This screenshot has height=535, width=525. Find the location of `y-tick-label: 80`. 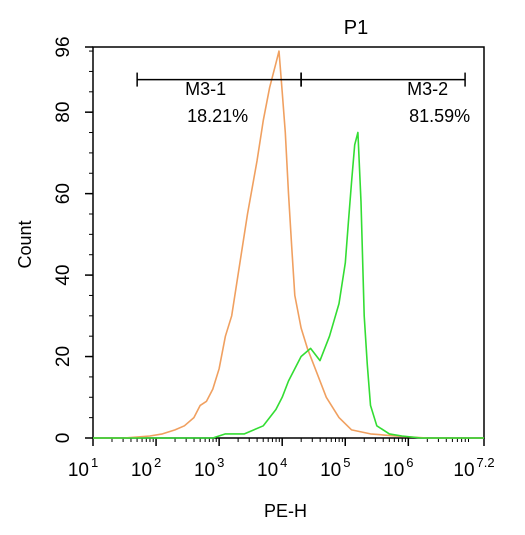

y-tick-label: 80 is located at coordinates (63, 112).